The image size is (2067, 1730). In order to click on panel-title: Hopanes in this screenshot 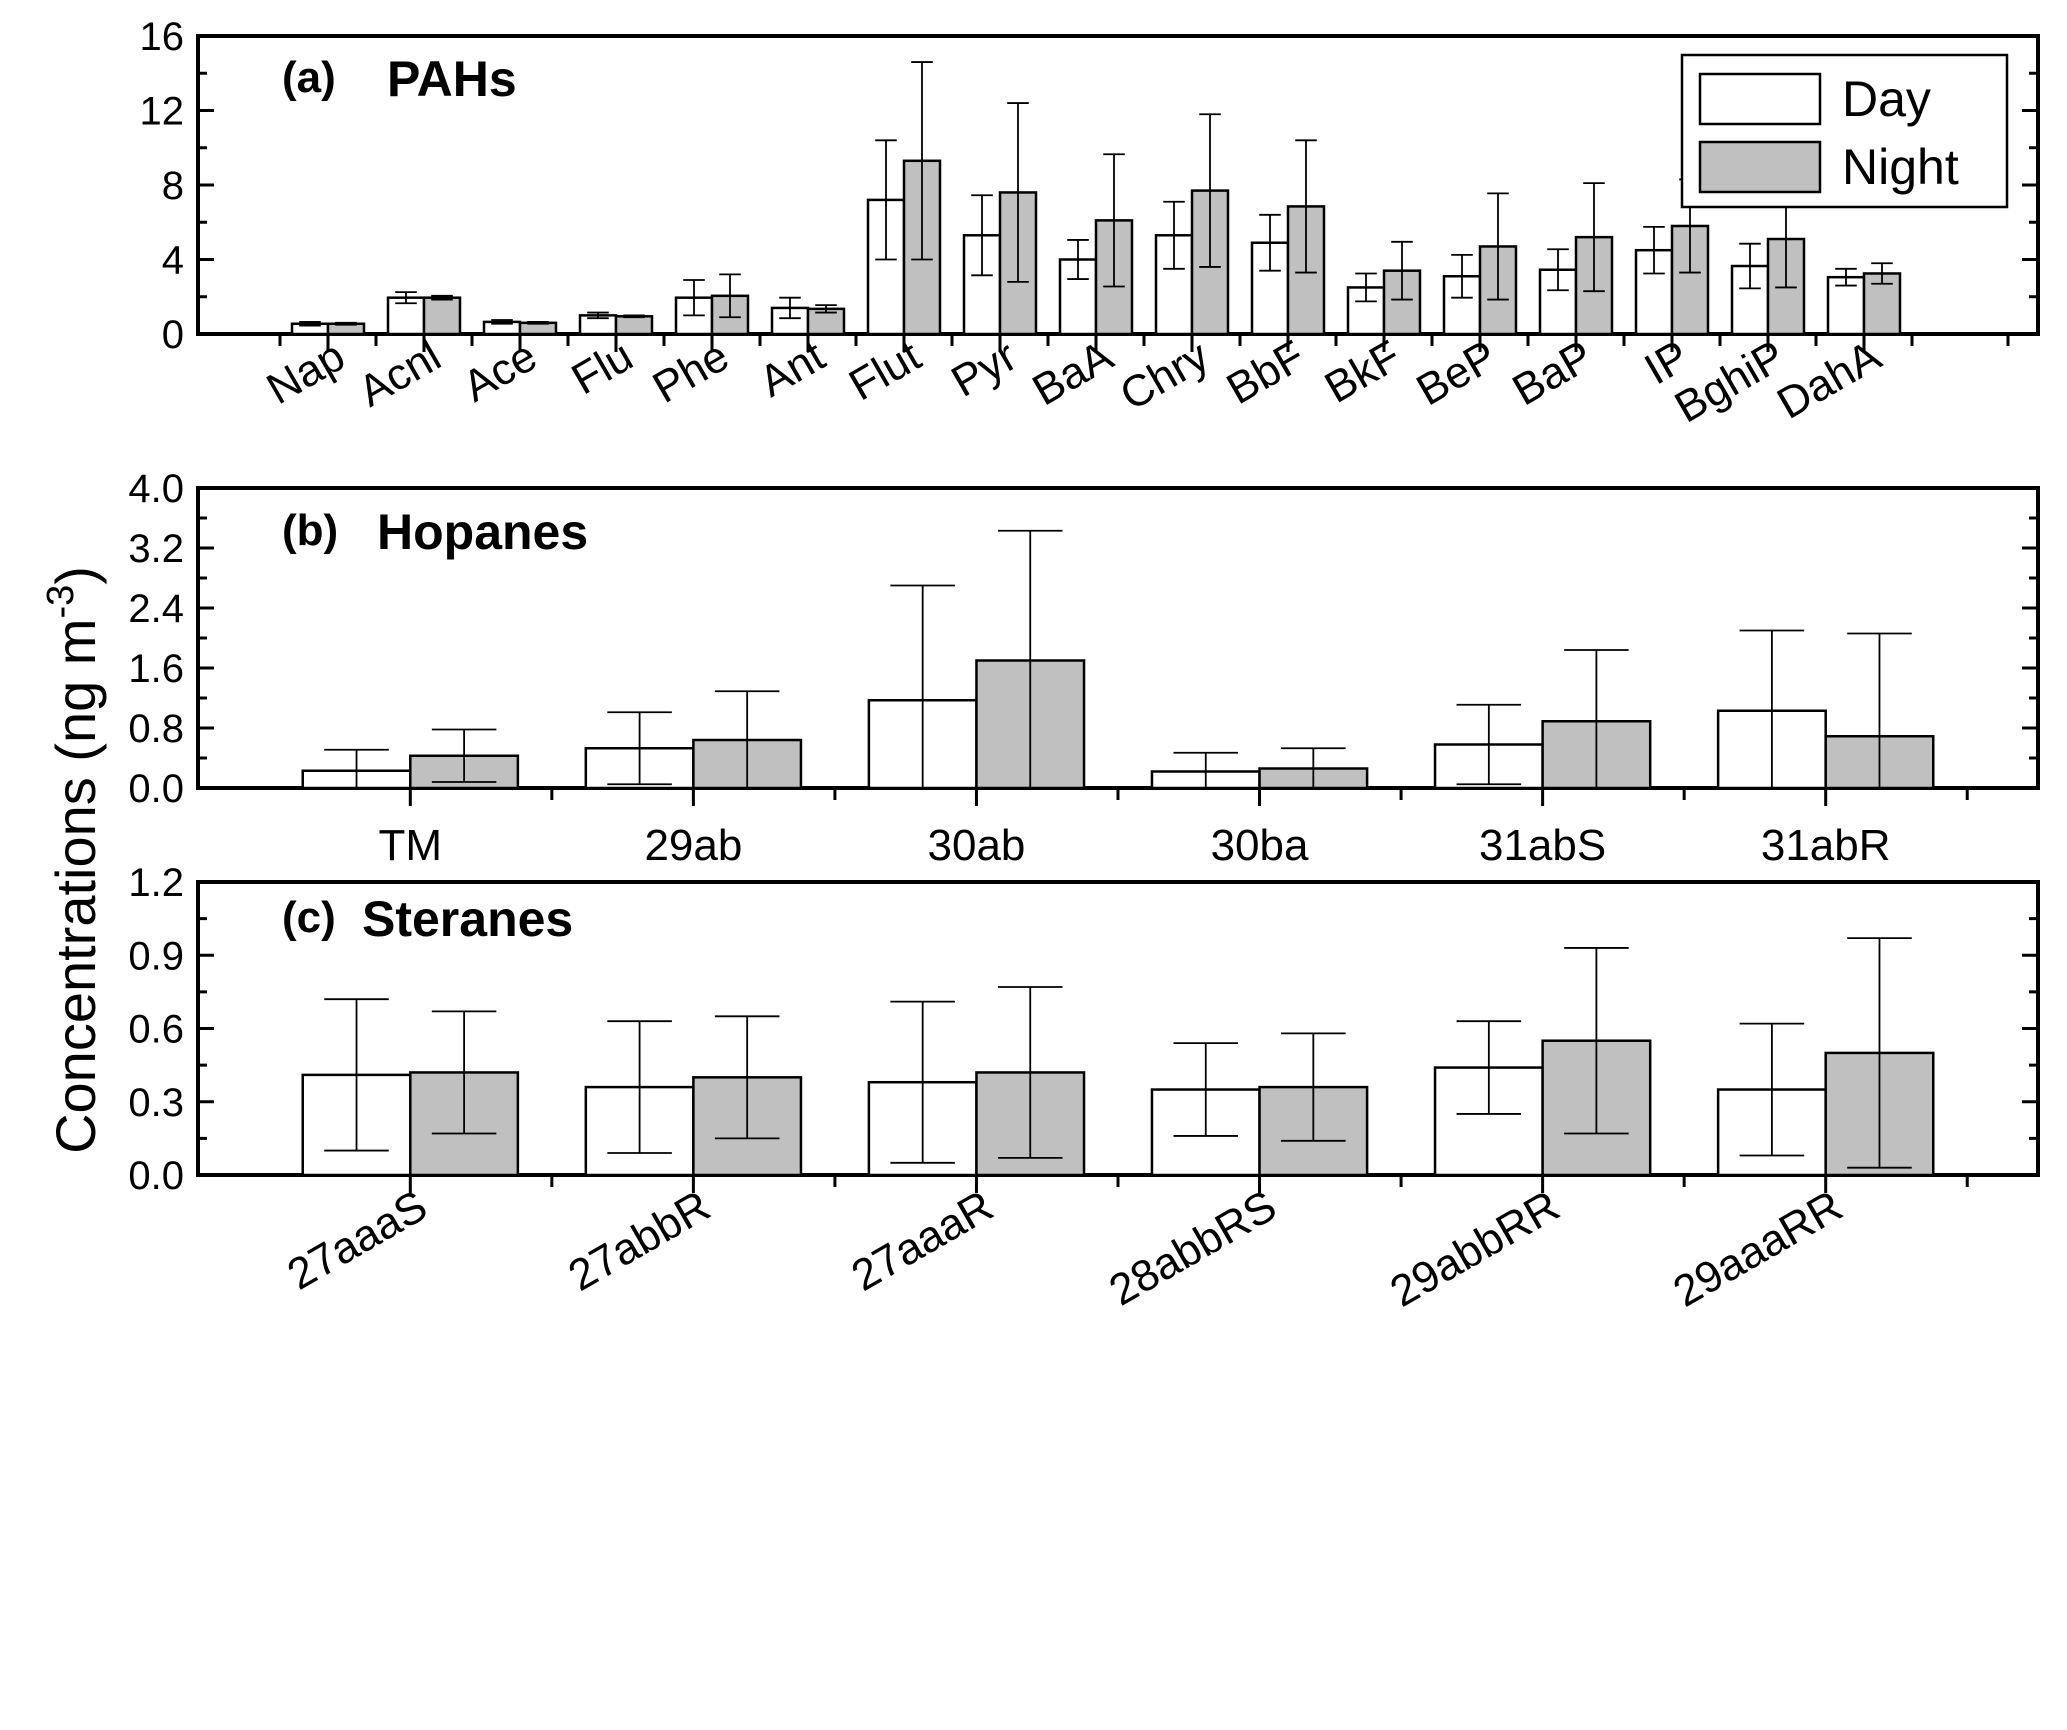, I will do `click(482, 532)`.